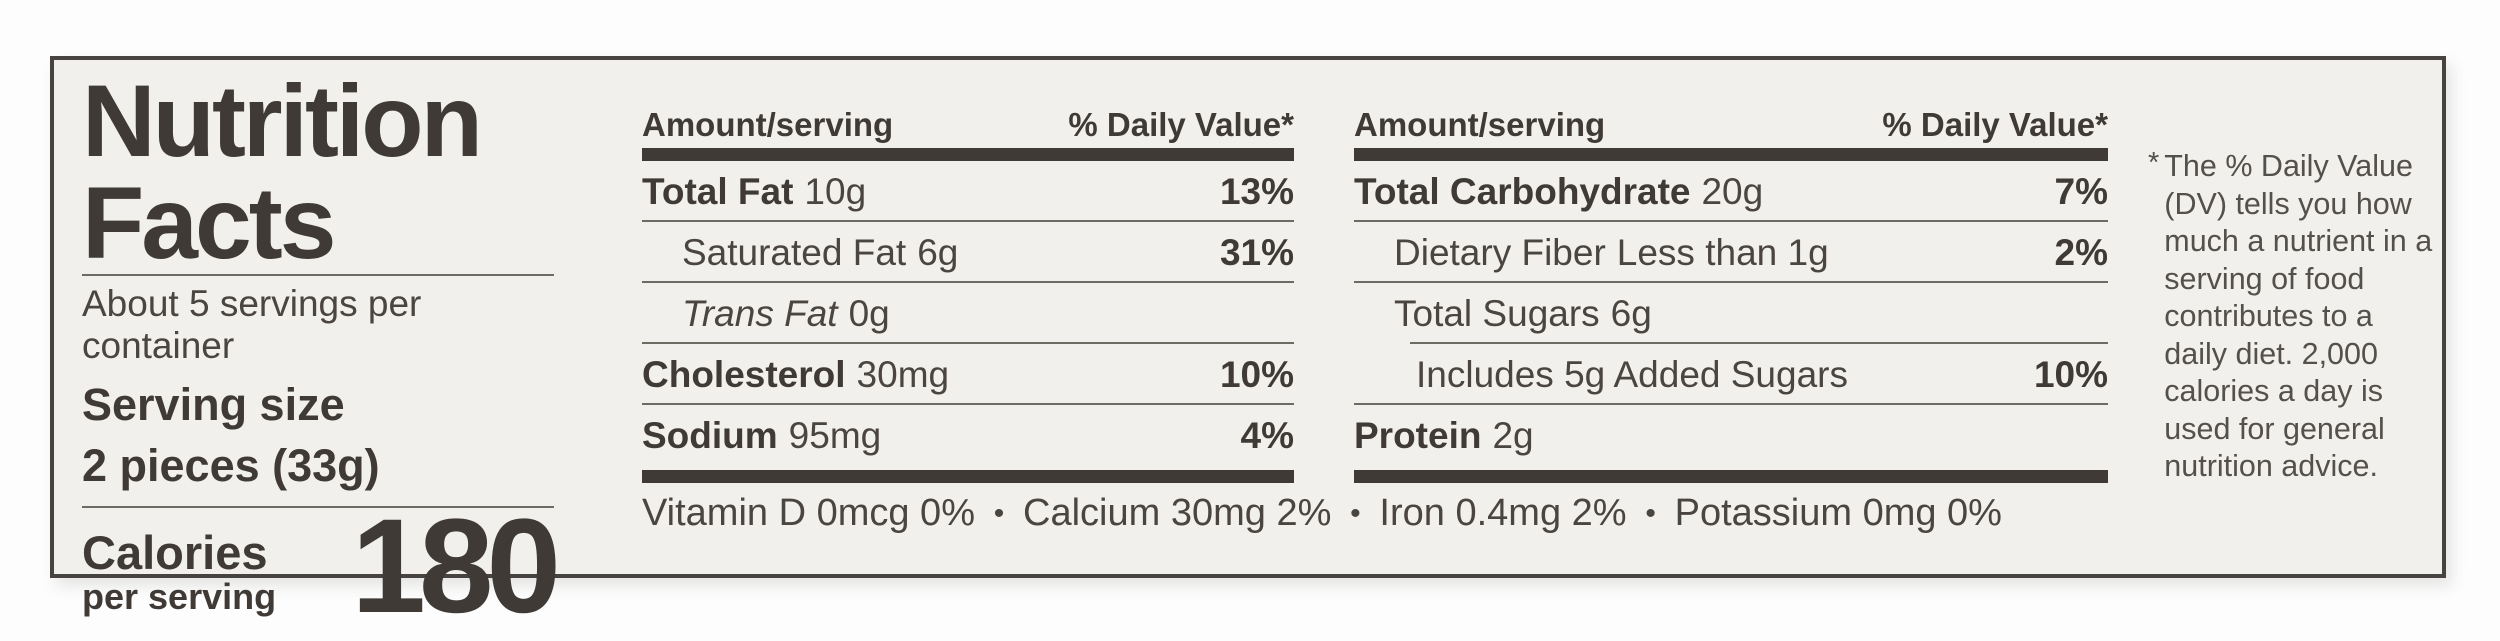 This screenshot has height=641, width=2500. What do you see at coordinates (2154, 163) in the screenshot?
I see `asterisk-marker: *` at bounding box center [2154, 163].